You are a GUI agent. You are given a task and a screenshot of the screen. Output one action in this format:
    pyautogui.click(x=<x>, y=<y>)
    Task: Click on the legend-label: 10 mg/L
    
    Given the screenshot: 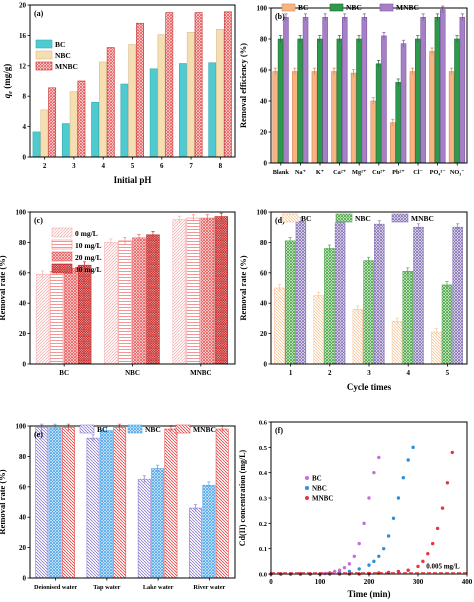 What is the action you would take?
    pyautogui.click(x=88, y=245)
    